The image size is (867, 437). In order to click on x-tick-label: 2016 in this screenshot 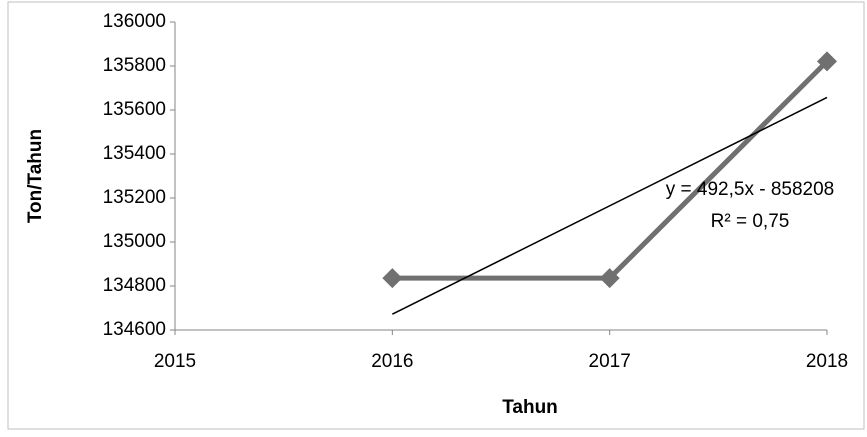, I will do `click(392, 361)`.